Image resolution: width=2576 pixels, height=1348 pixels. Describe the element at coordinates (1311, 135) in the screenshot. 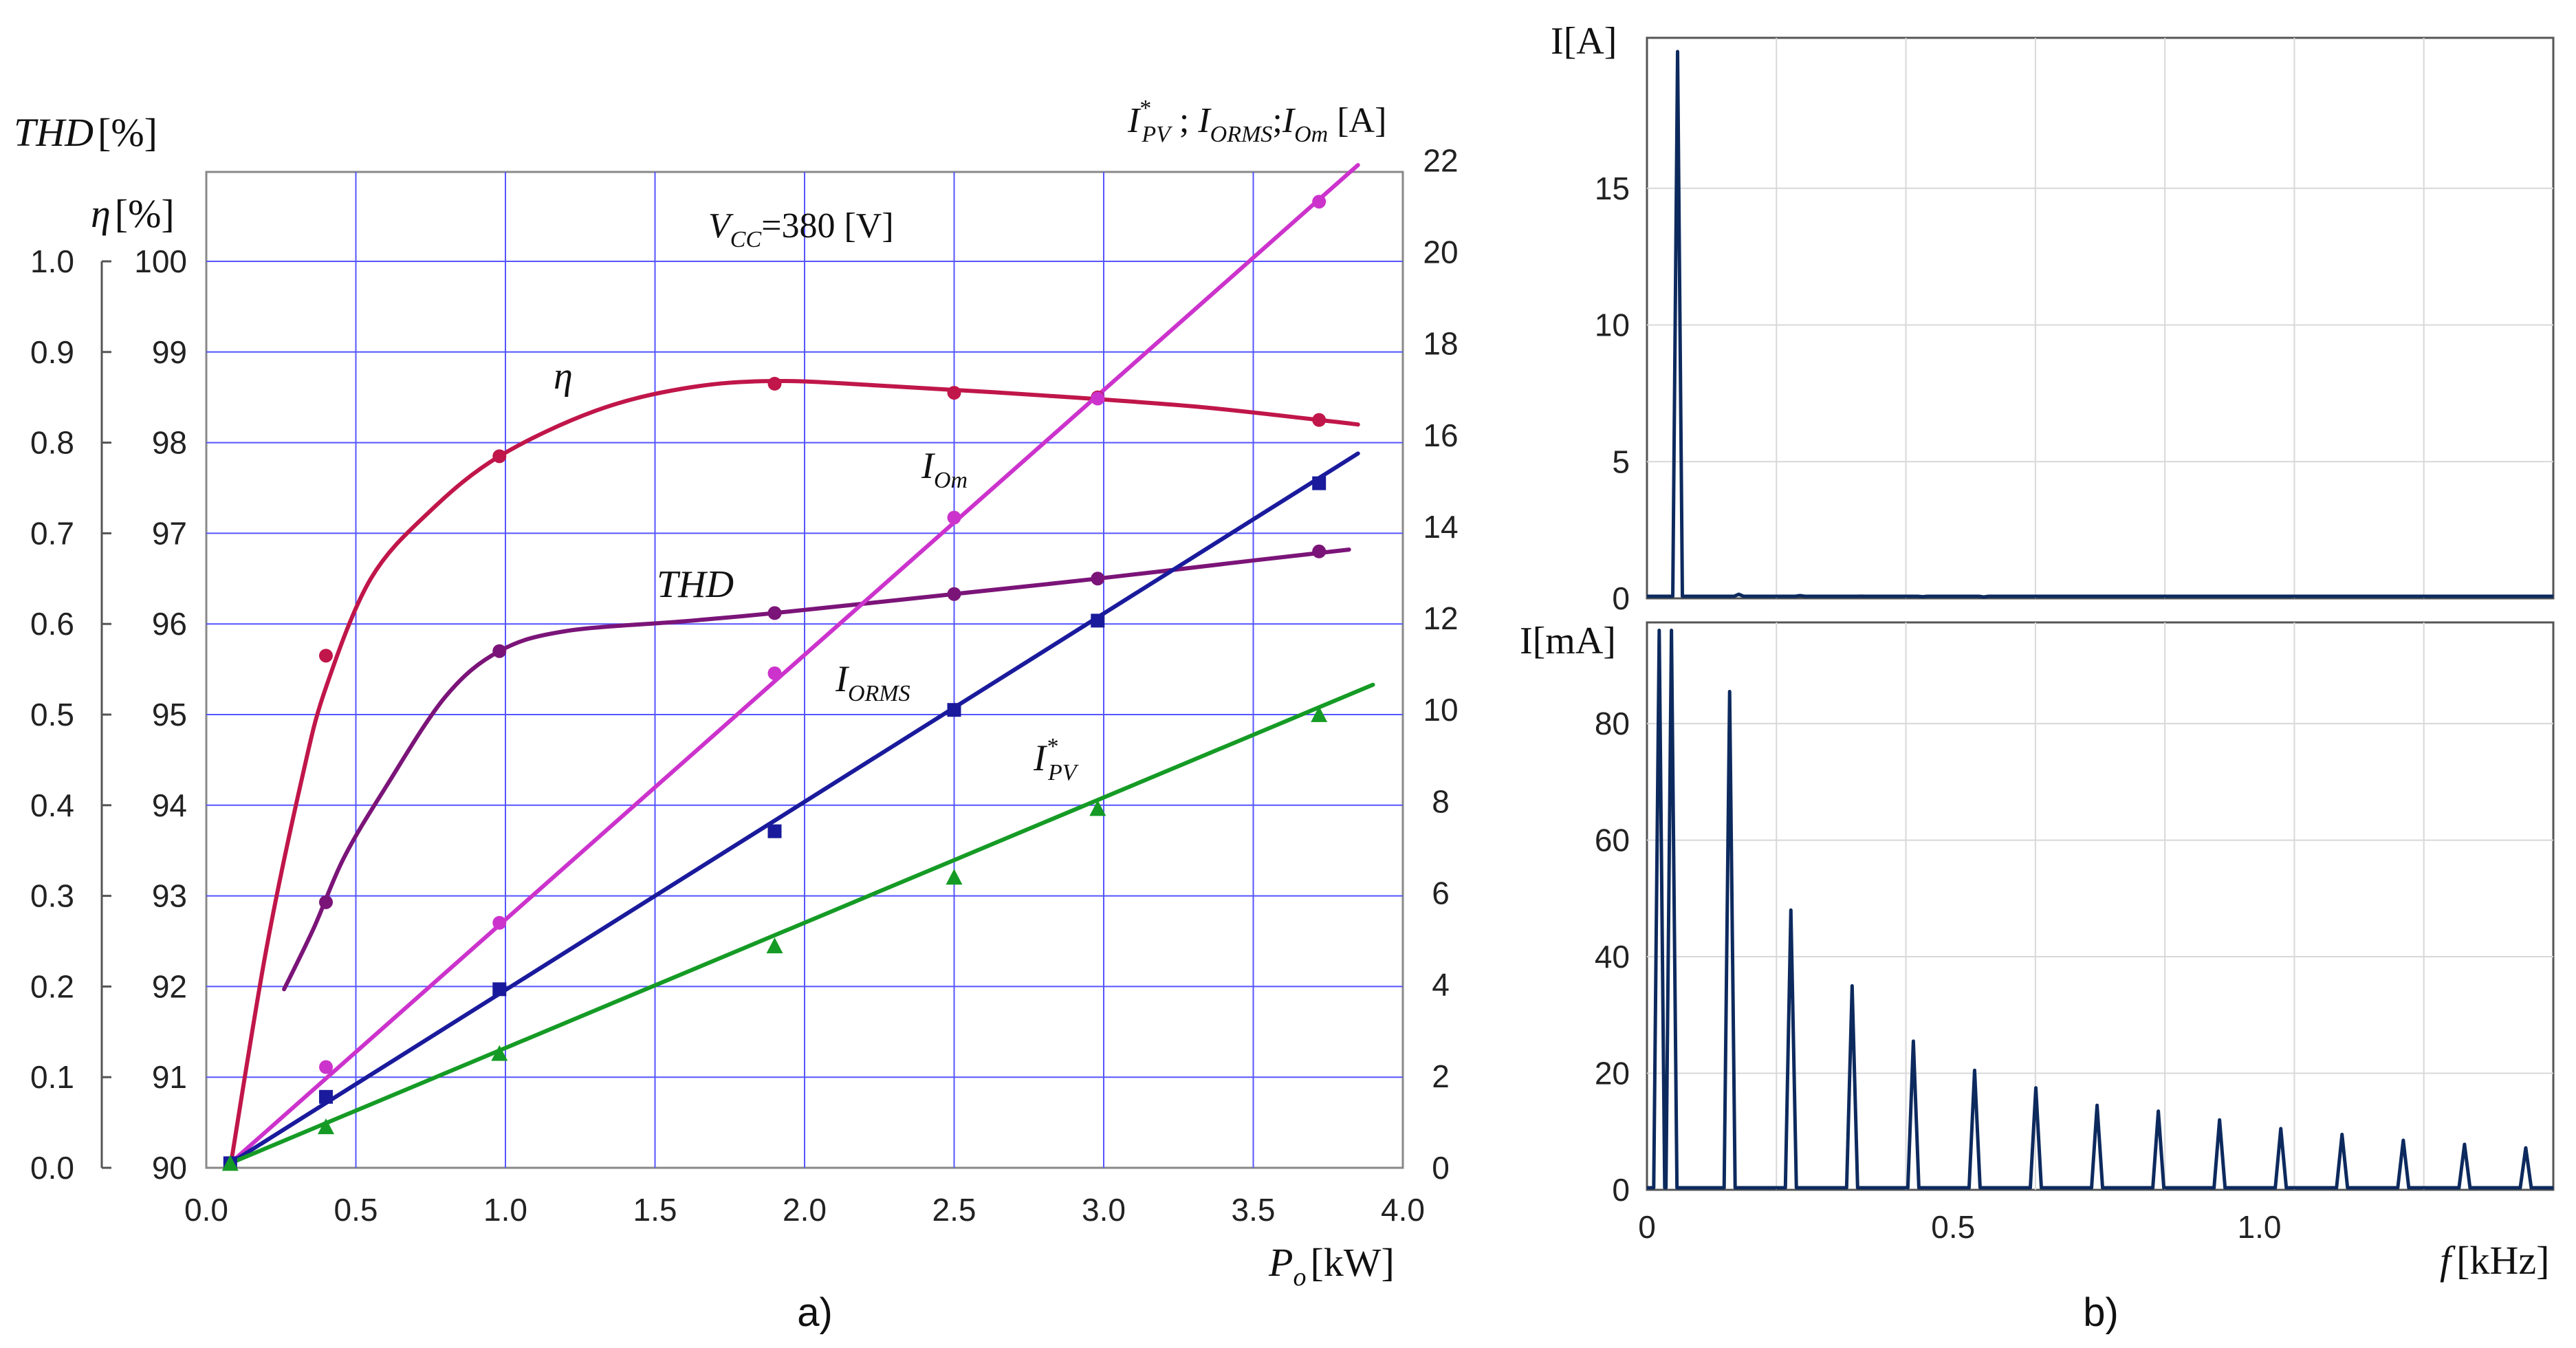

I see `current-axis-part-8: Om` at that location.